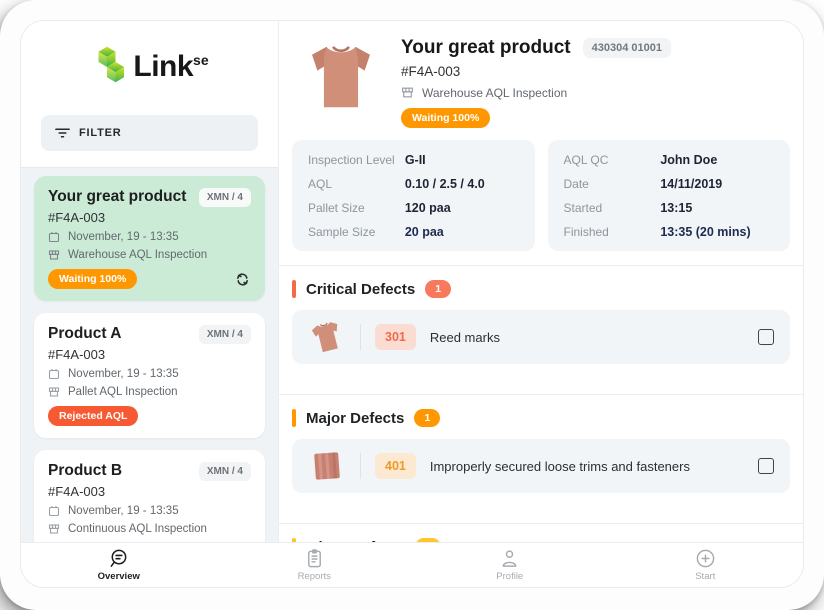  I want to click on page-title: Your great product, so click(486, 47).